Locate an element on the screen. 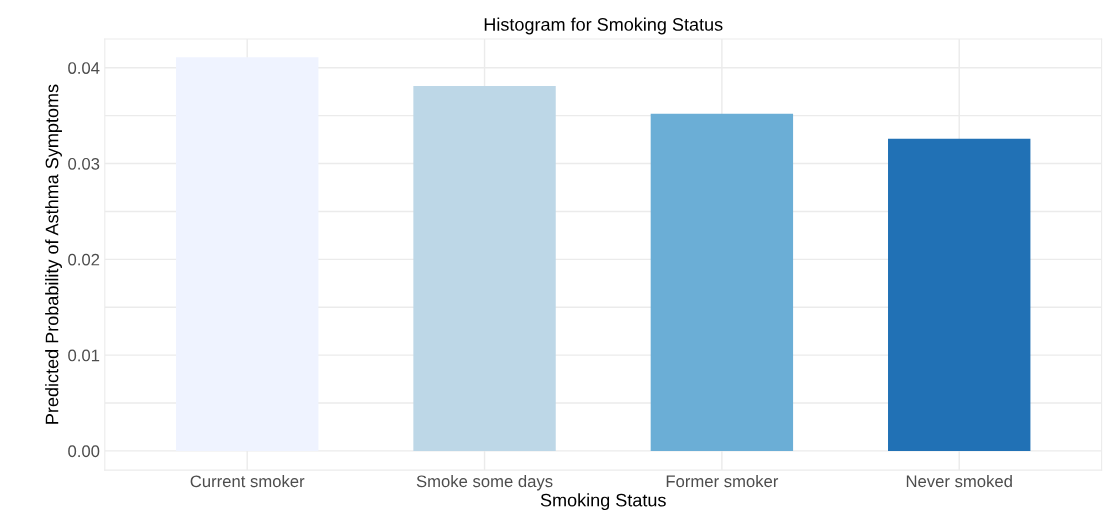 The width and height of the screenshot is (1115, 527). y-tick-label: 0.00 is located at coordinates (84, 451).